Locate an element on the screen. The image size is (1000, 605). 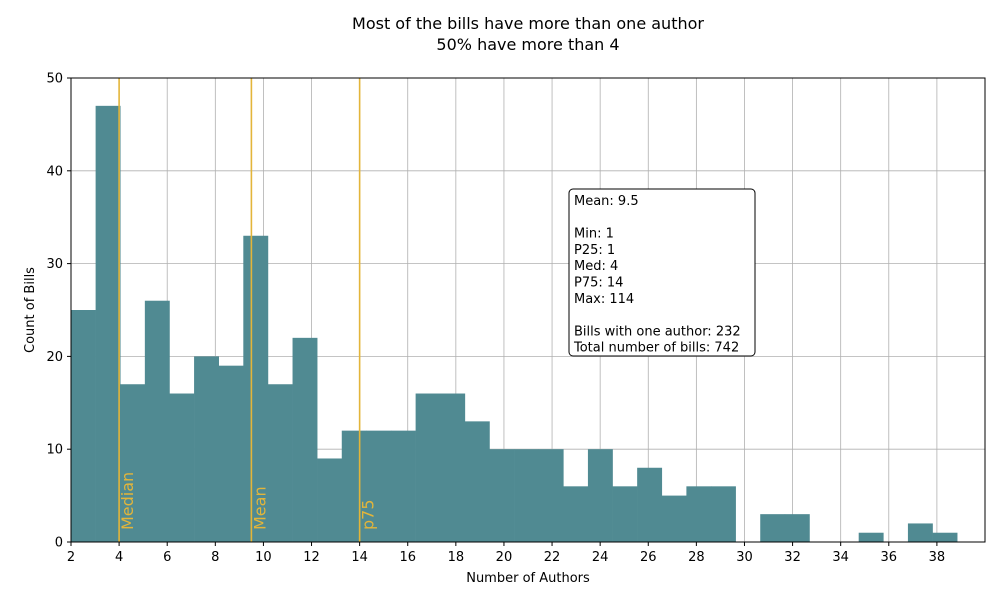
x-tick-label: 26 is located at coordinates (648, 557).